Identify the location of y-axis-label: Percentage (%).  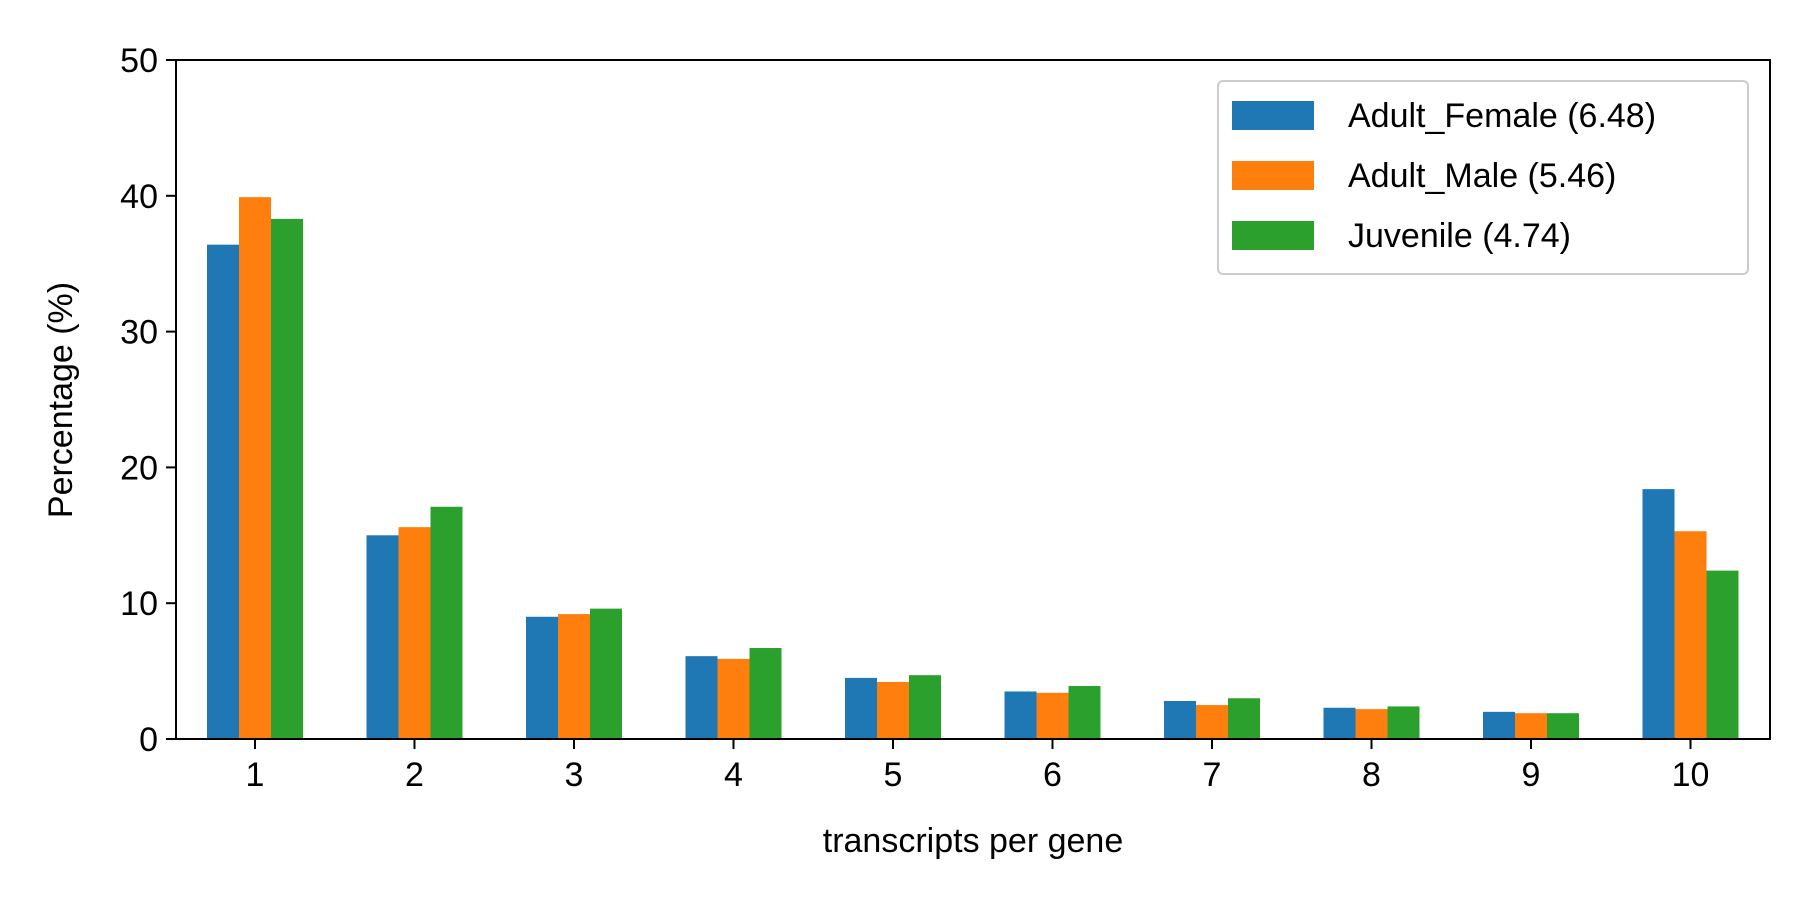
(61, 400).